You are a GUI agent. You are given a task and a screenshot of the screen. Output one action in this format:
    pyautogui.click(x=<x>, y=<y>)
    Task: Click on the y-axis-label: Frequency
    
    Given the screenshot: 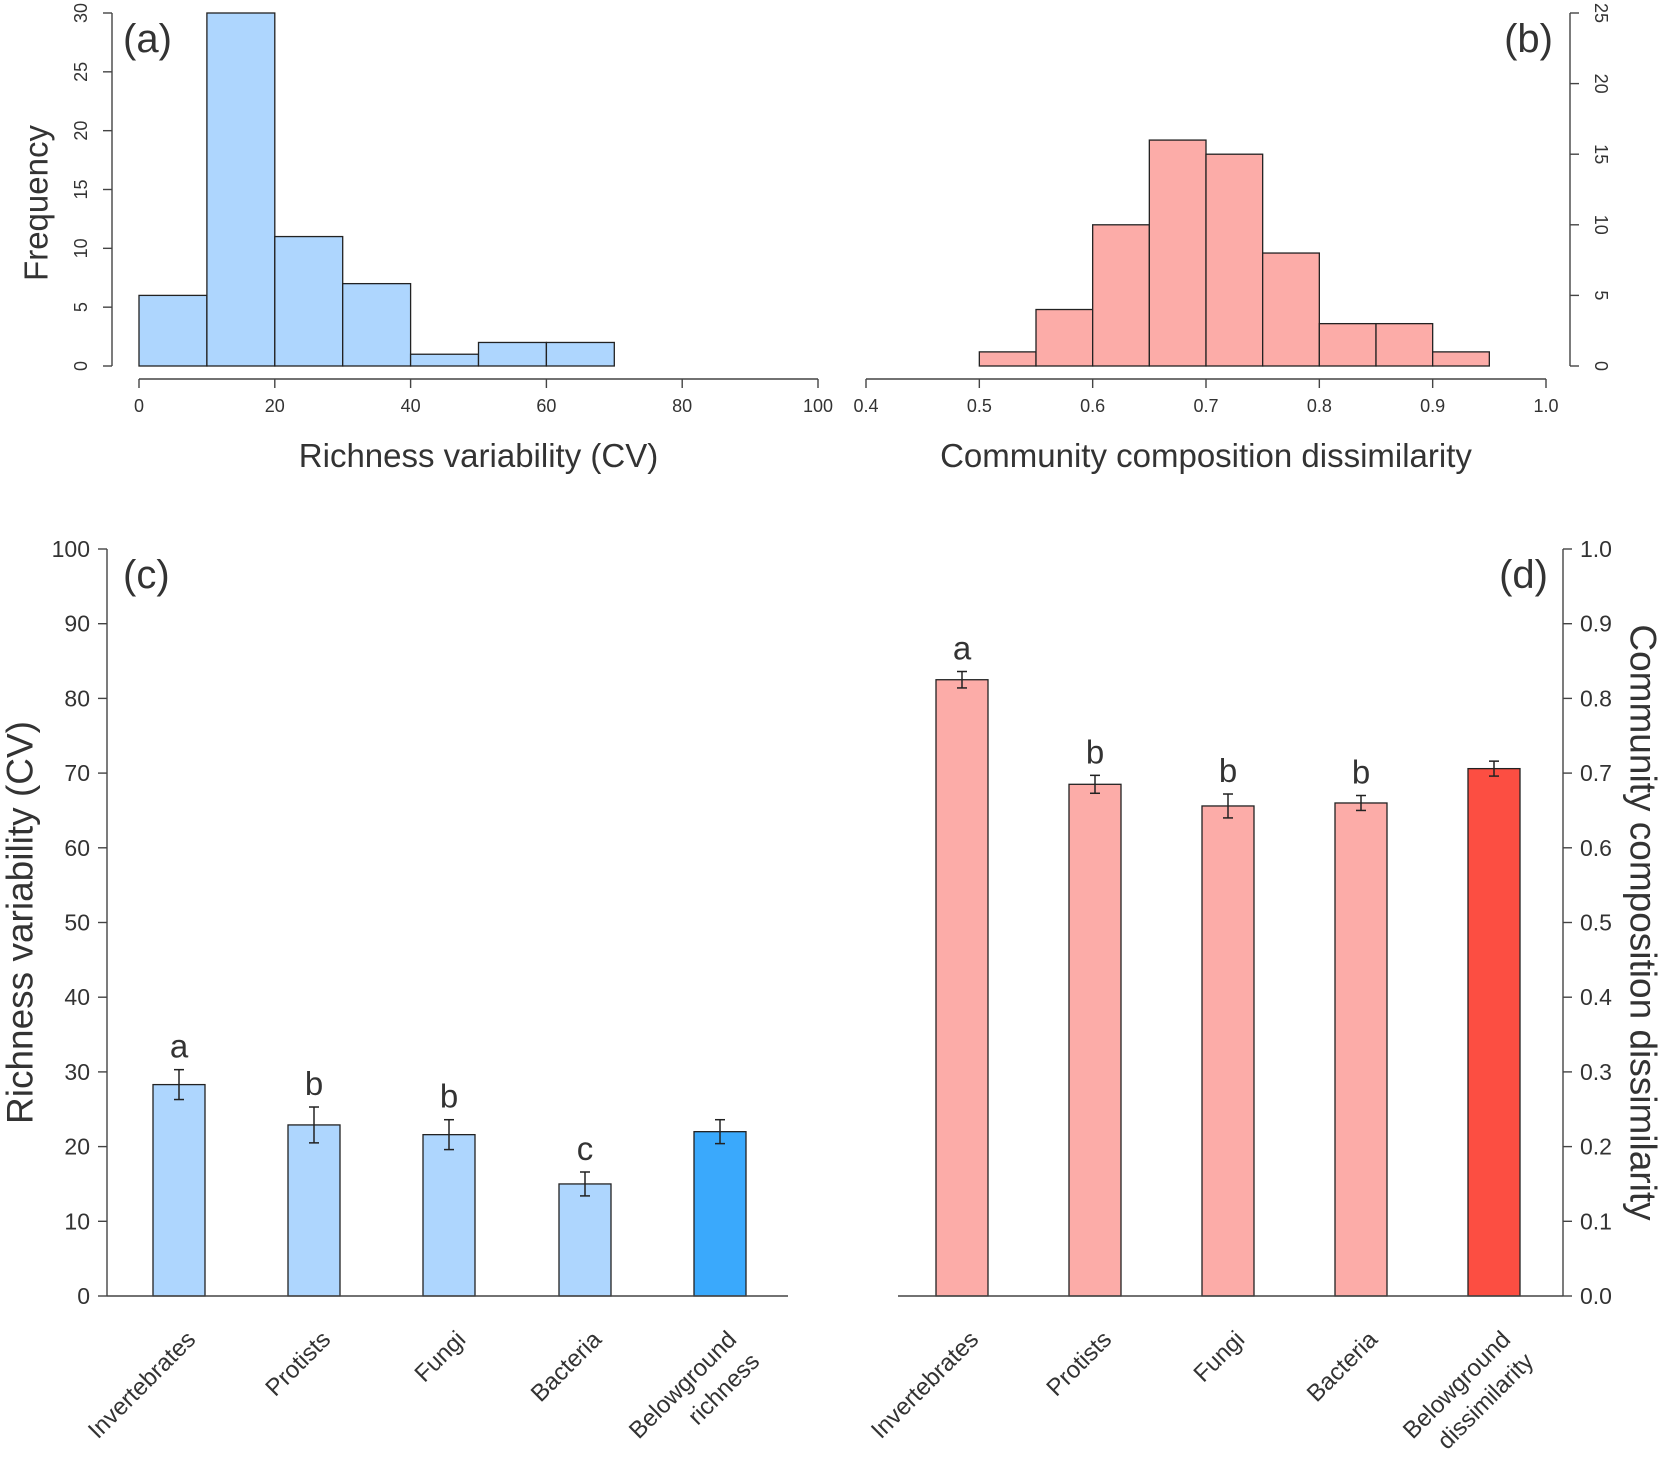 What is the action you would take?
    pyautogui.click(x=36, y=203)
    